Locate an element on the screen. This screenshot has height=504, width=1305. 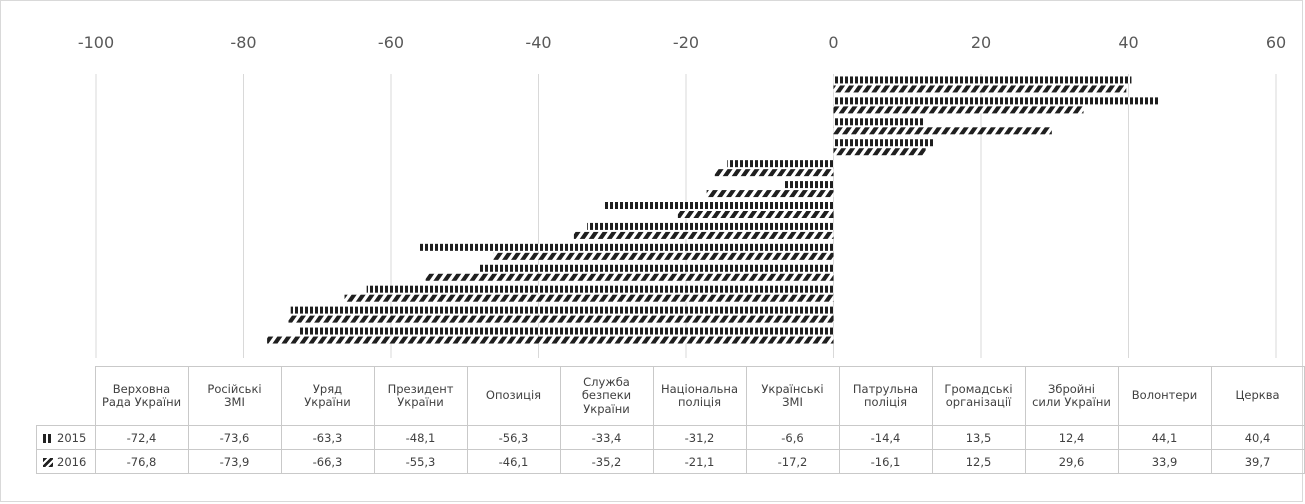
table-value: -33,4 is located at coordinates (606, 437).